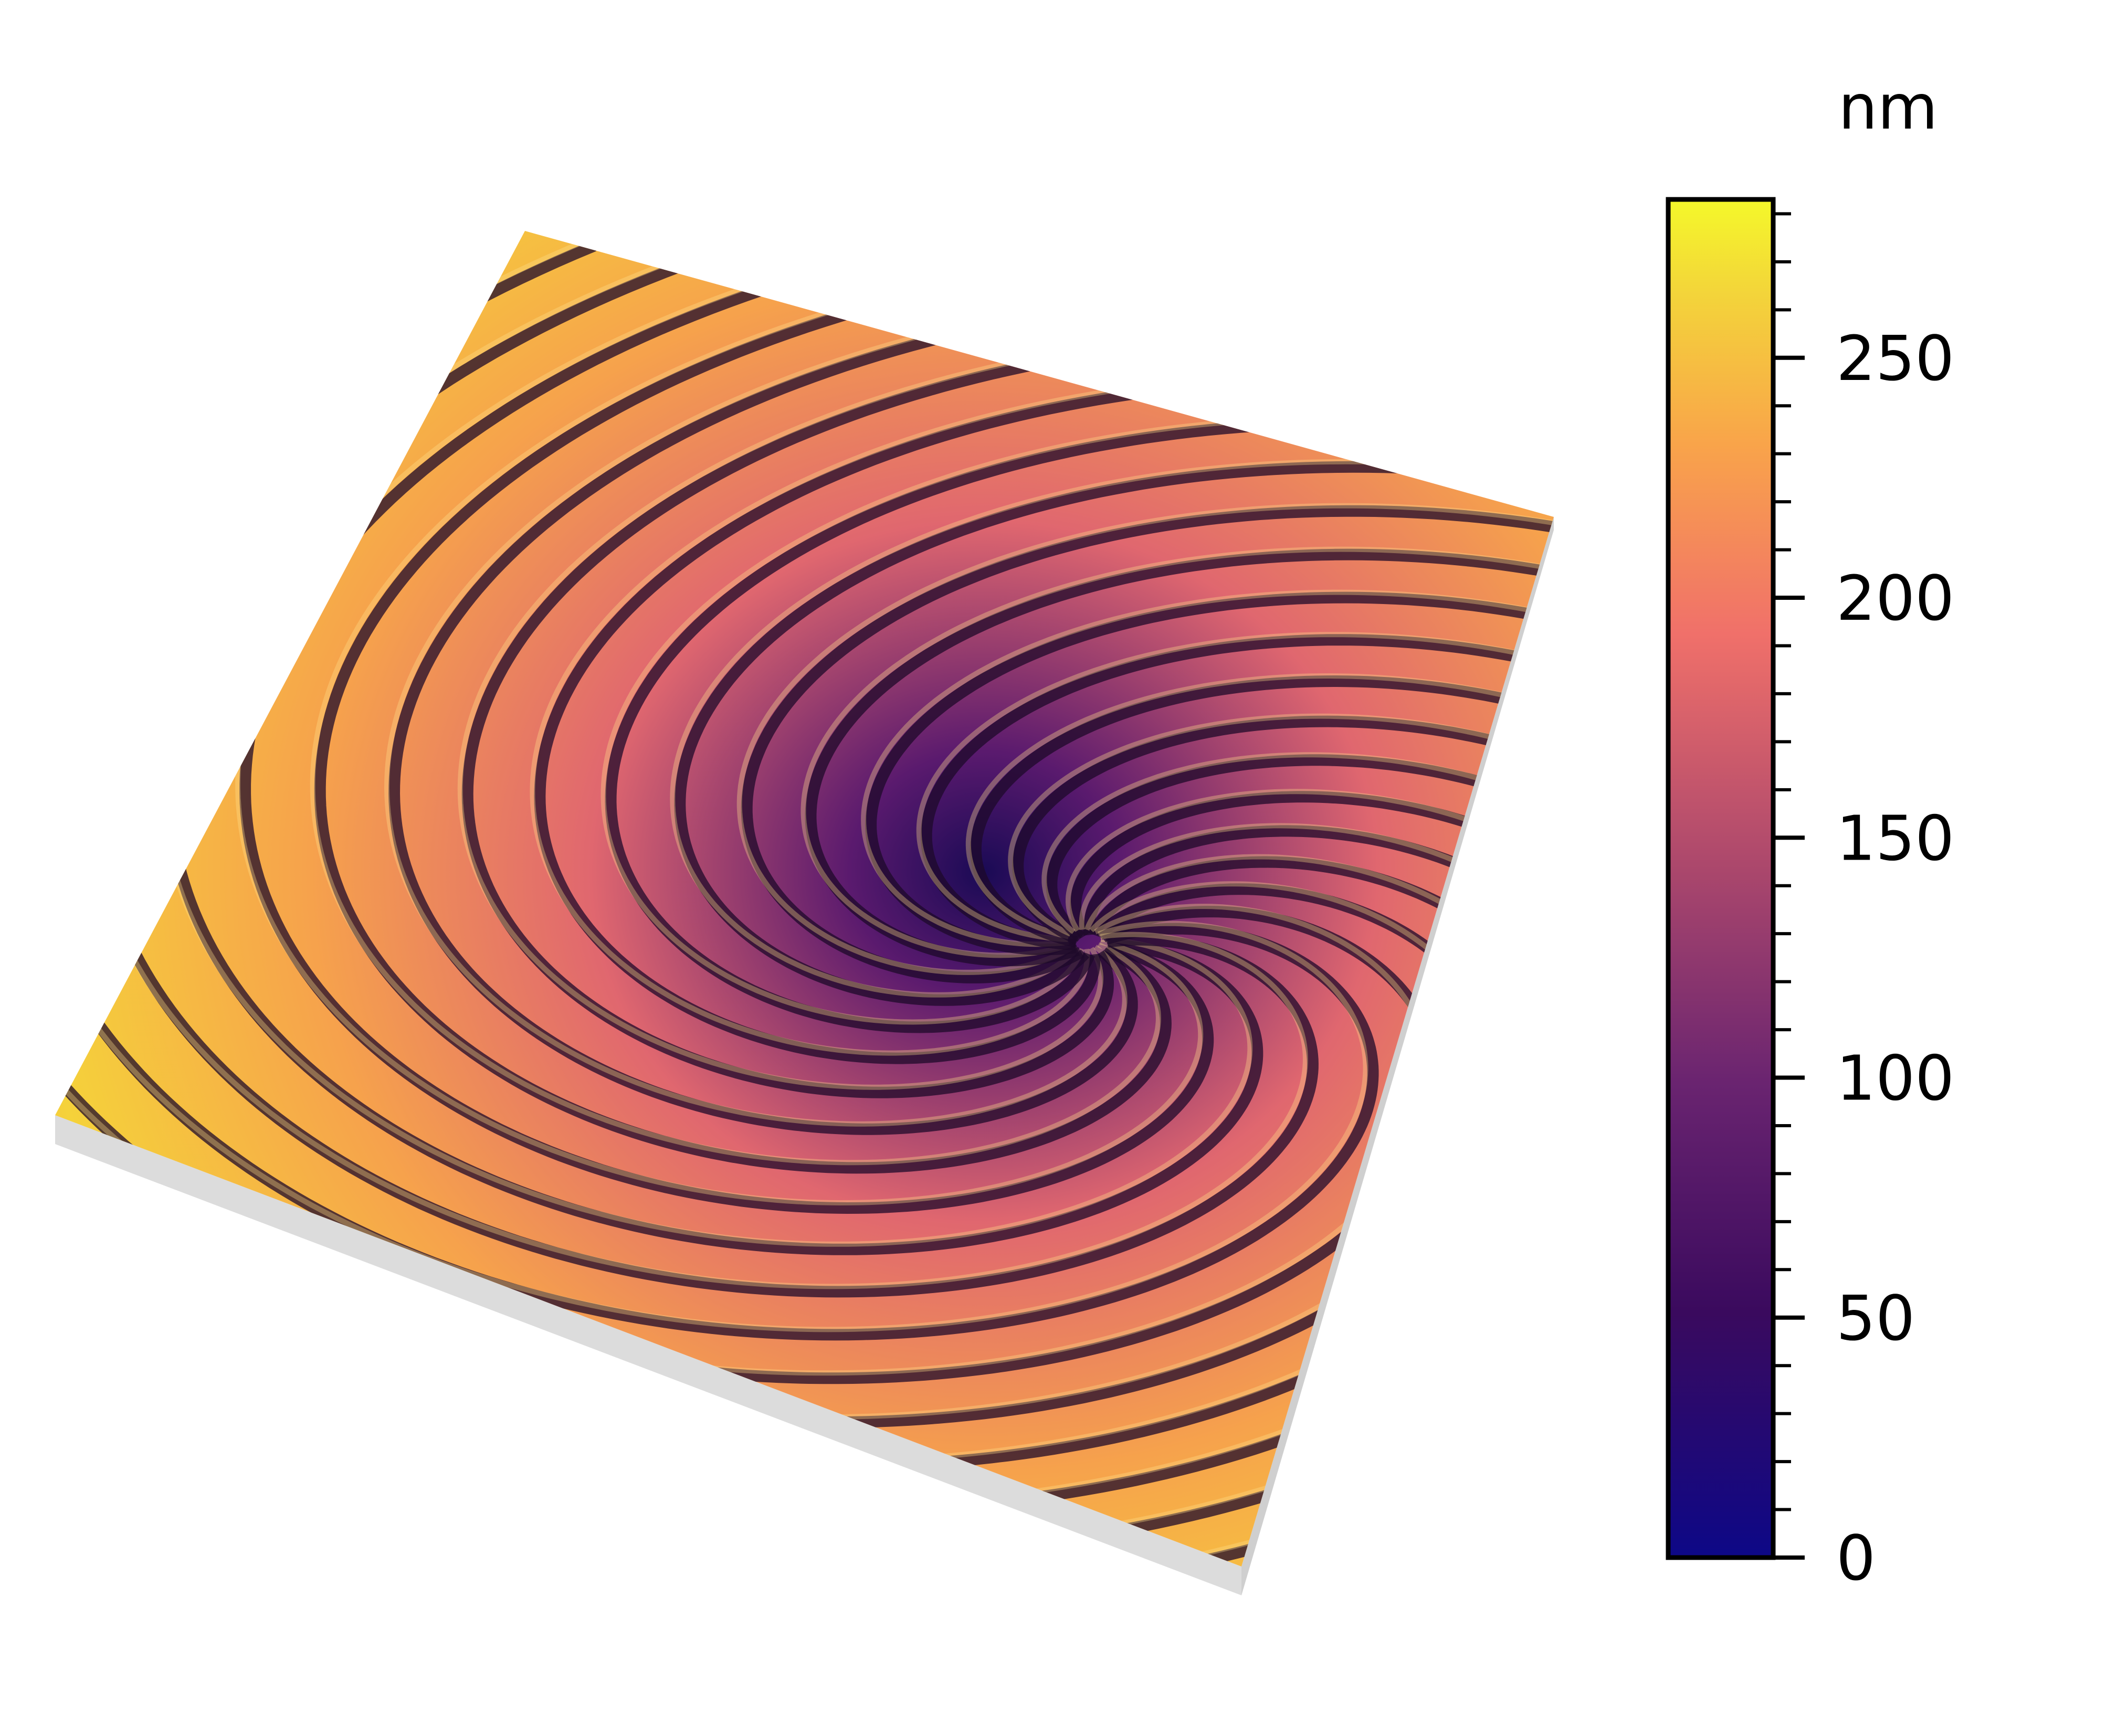  What do you see at coordinates (1856, 1558) in the screenshot?
I see `colorbar-tick-label: 0` at bounding box center [1856, 1558].